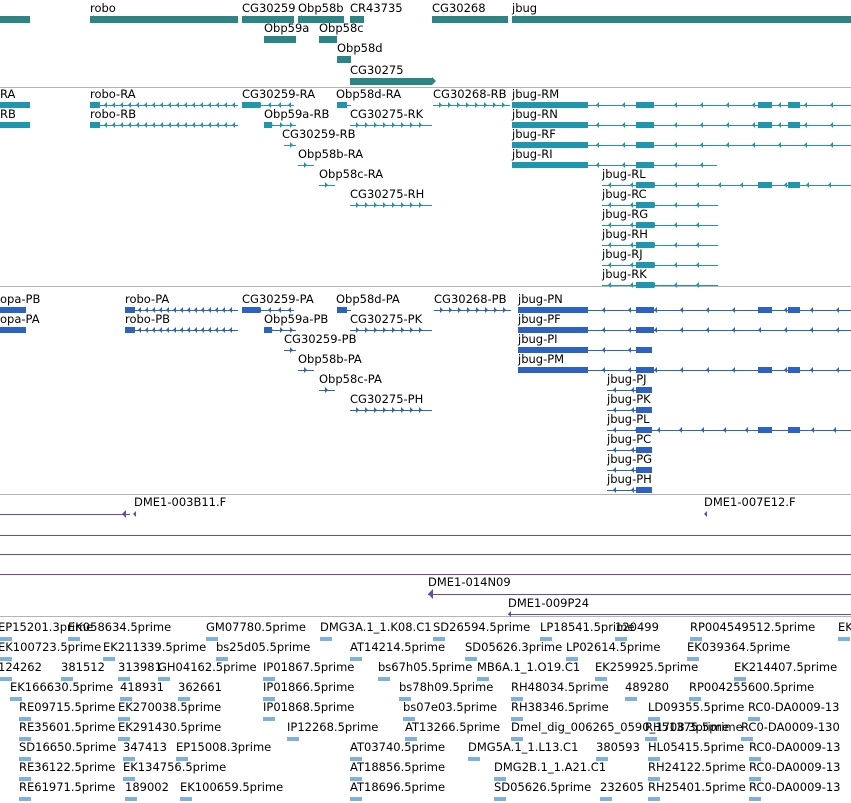 The width and height of the screenshot is (851, 803). What do you see at coordinates (207, 667) in the screenshot?
I see `est-label: GH04162.5prime` at bounding box center [207, 667].